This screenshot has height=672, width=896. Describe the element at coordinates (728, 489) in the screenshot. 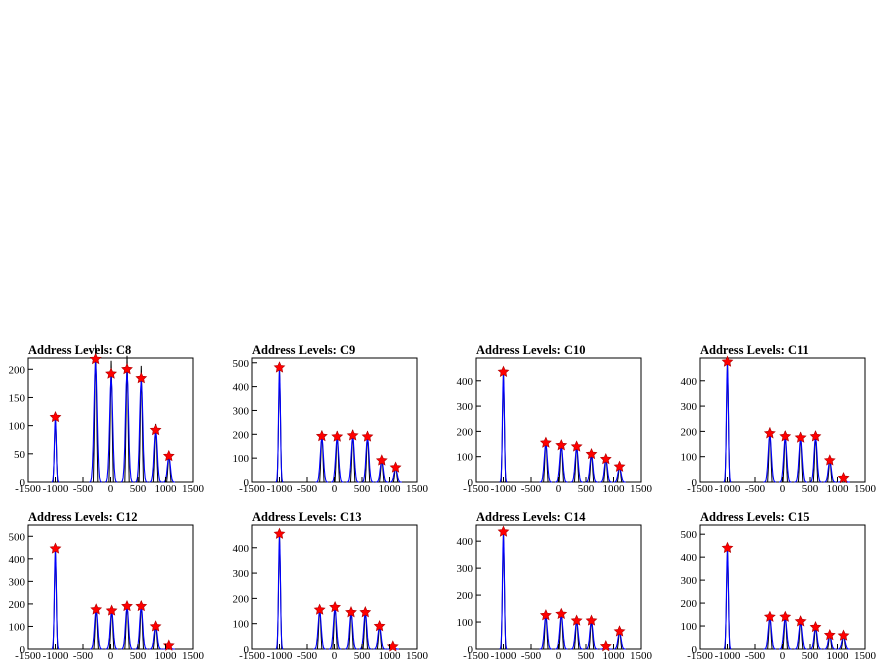

I see `chart-3-xtick-label-1: -1000` at that location.